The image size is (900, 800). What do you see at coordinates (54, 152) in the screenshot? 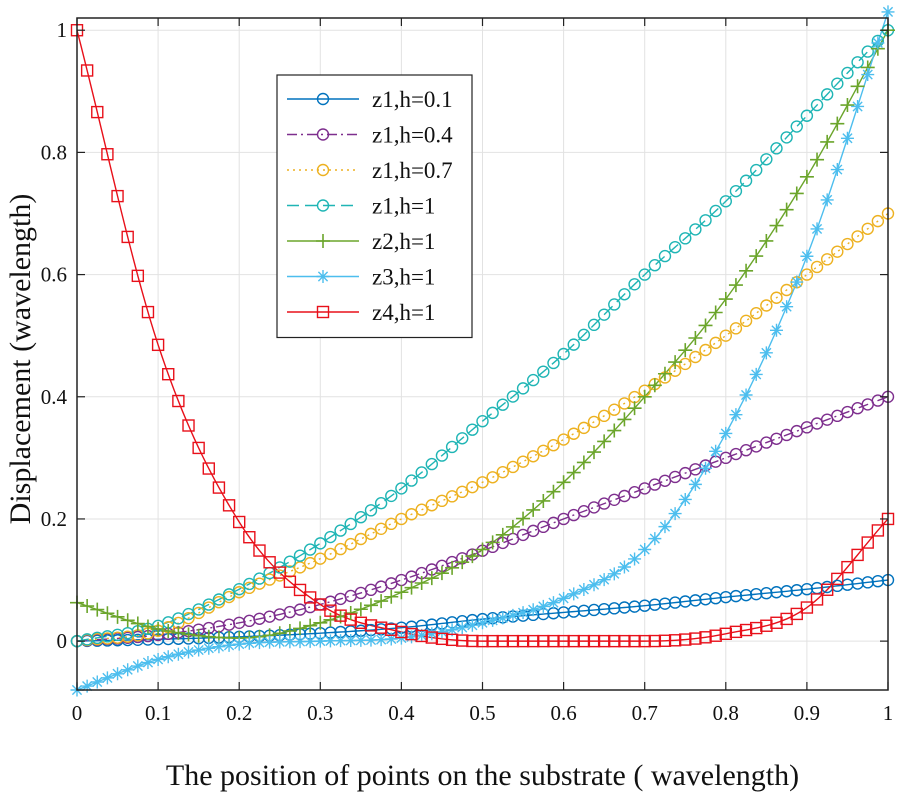
I see `y-tick-label: 0.8` at bounding box center [54, 152].